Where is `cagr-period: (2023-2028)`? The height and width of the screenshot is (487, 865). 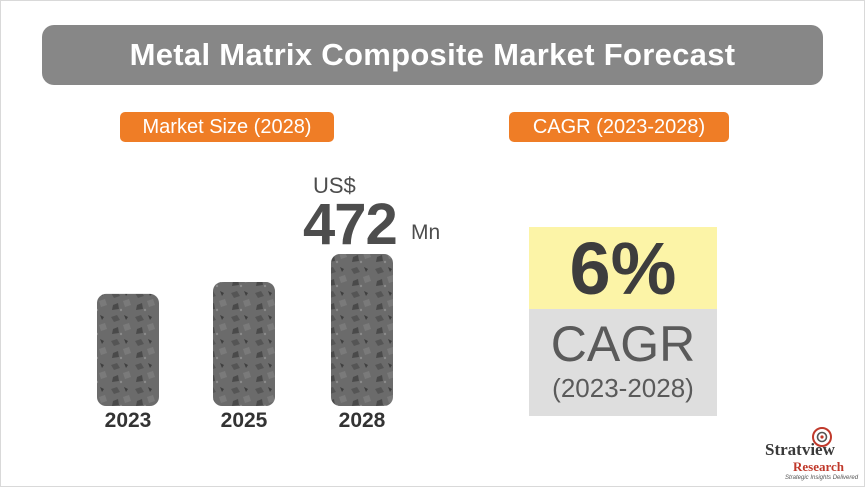
cagr-period: (2023-2028) is located at coordinates (623, 388).